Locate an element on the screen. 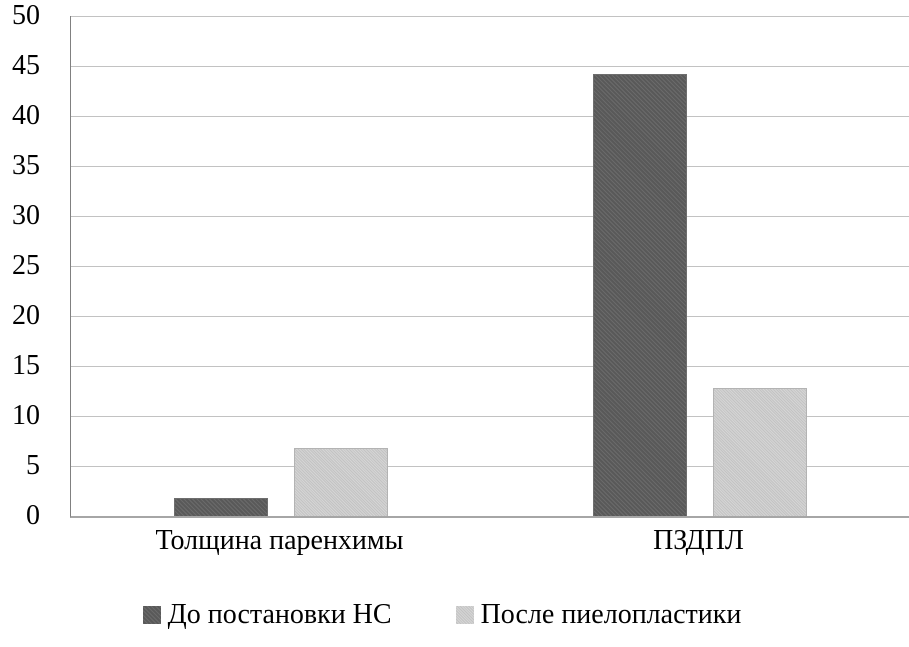 The height and width of the screenshot is (647, 909). y-tick-label-20: 20 is located at coordinates (26, 315).